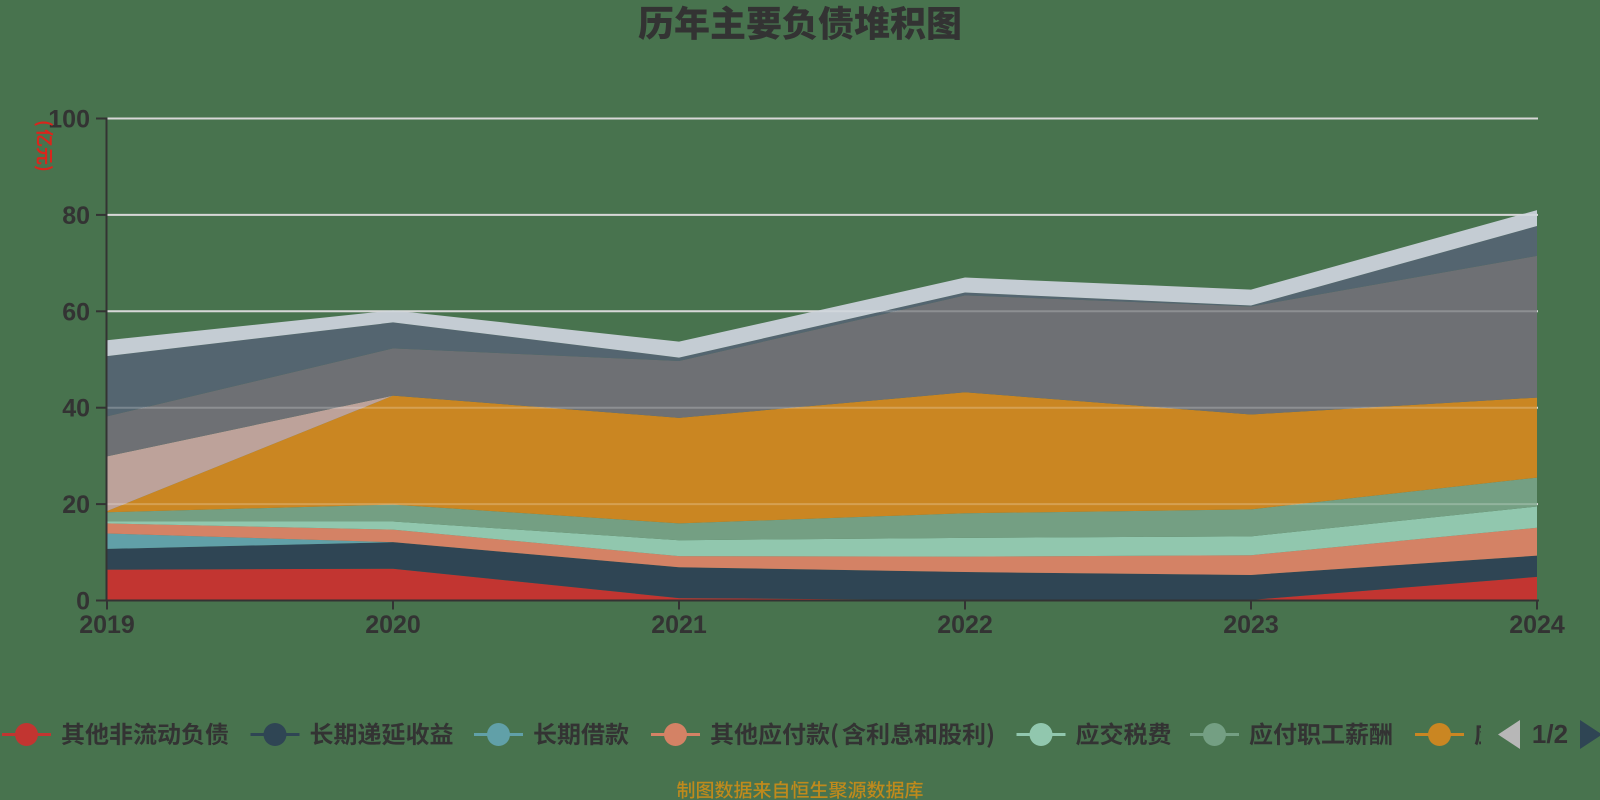 The image size is (1600, 800). What do you see at coordinates (1550, 734) in the screenshot?
I see `svg-text: 1/2` at bounding box center [1550, 734].